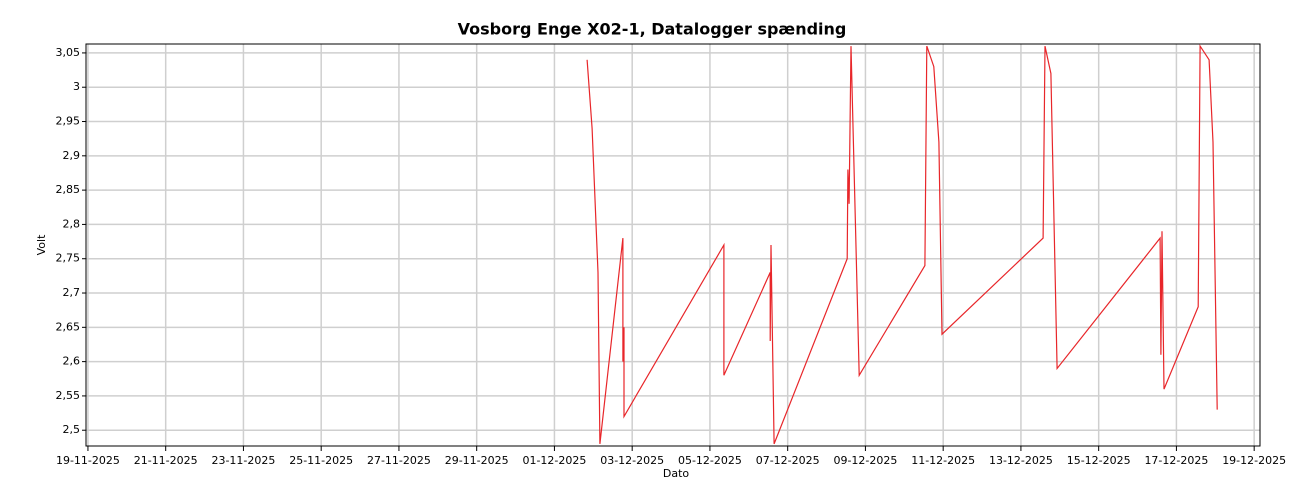 This screenshot has width=1300, height=500. Describe the element at coordinates (88, 460) in the screenshot. I see `x-tick-label: 19-11-2025` at that location.